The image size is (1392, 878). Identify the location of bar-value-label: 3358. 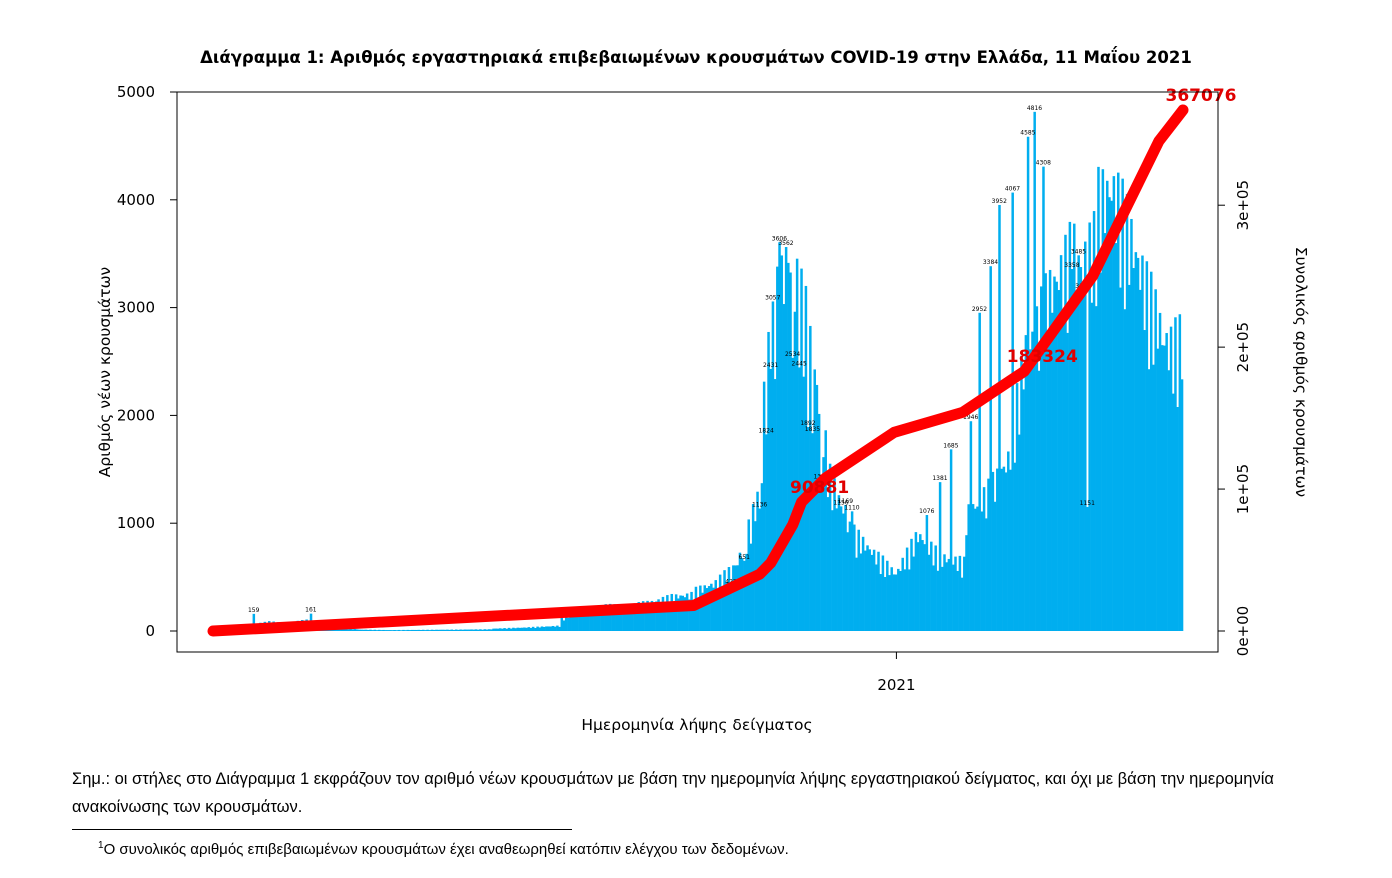
(1071, 265).